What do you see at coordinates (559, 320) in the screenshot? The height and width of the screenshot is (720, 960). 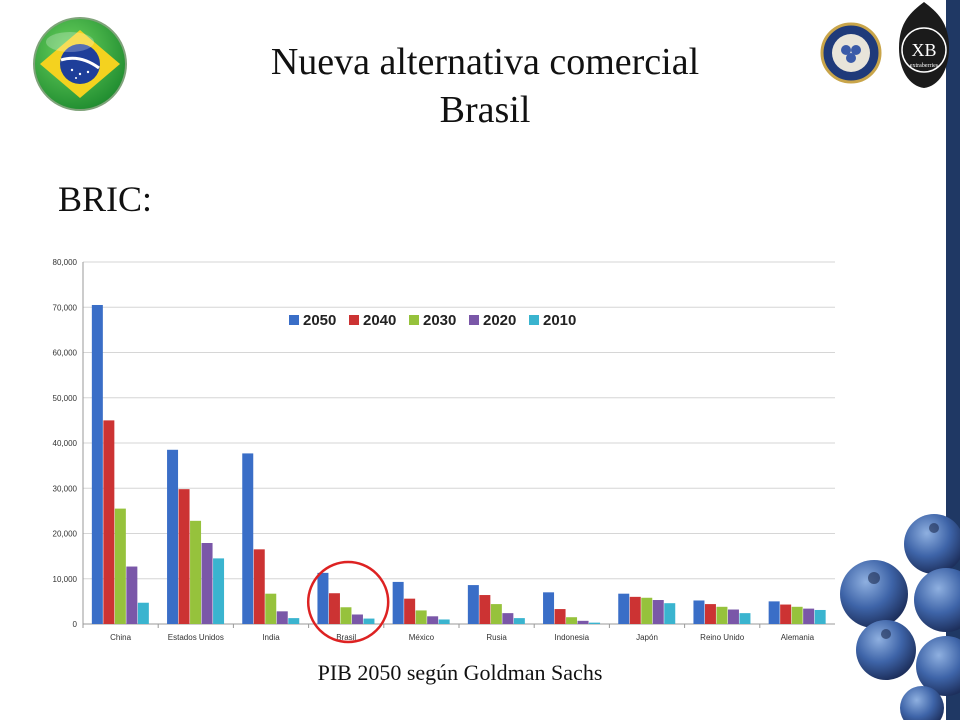 I see `legend-label: 2010` at bounding box center [559, 320].